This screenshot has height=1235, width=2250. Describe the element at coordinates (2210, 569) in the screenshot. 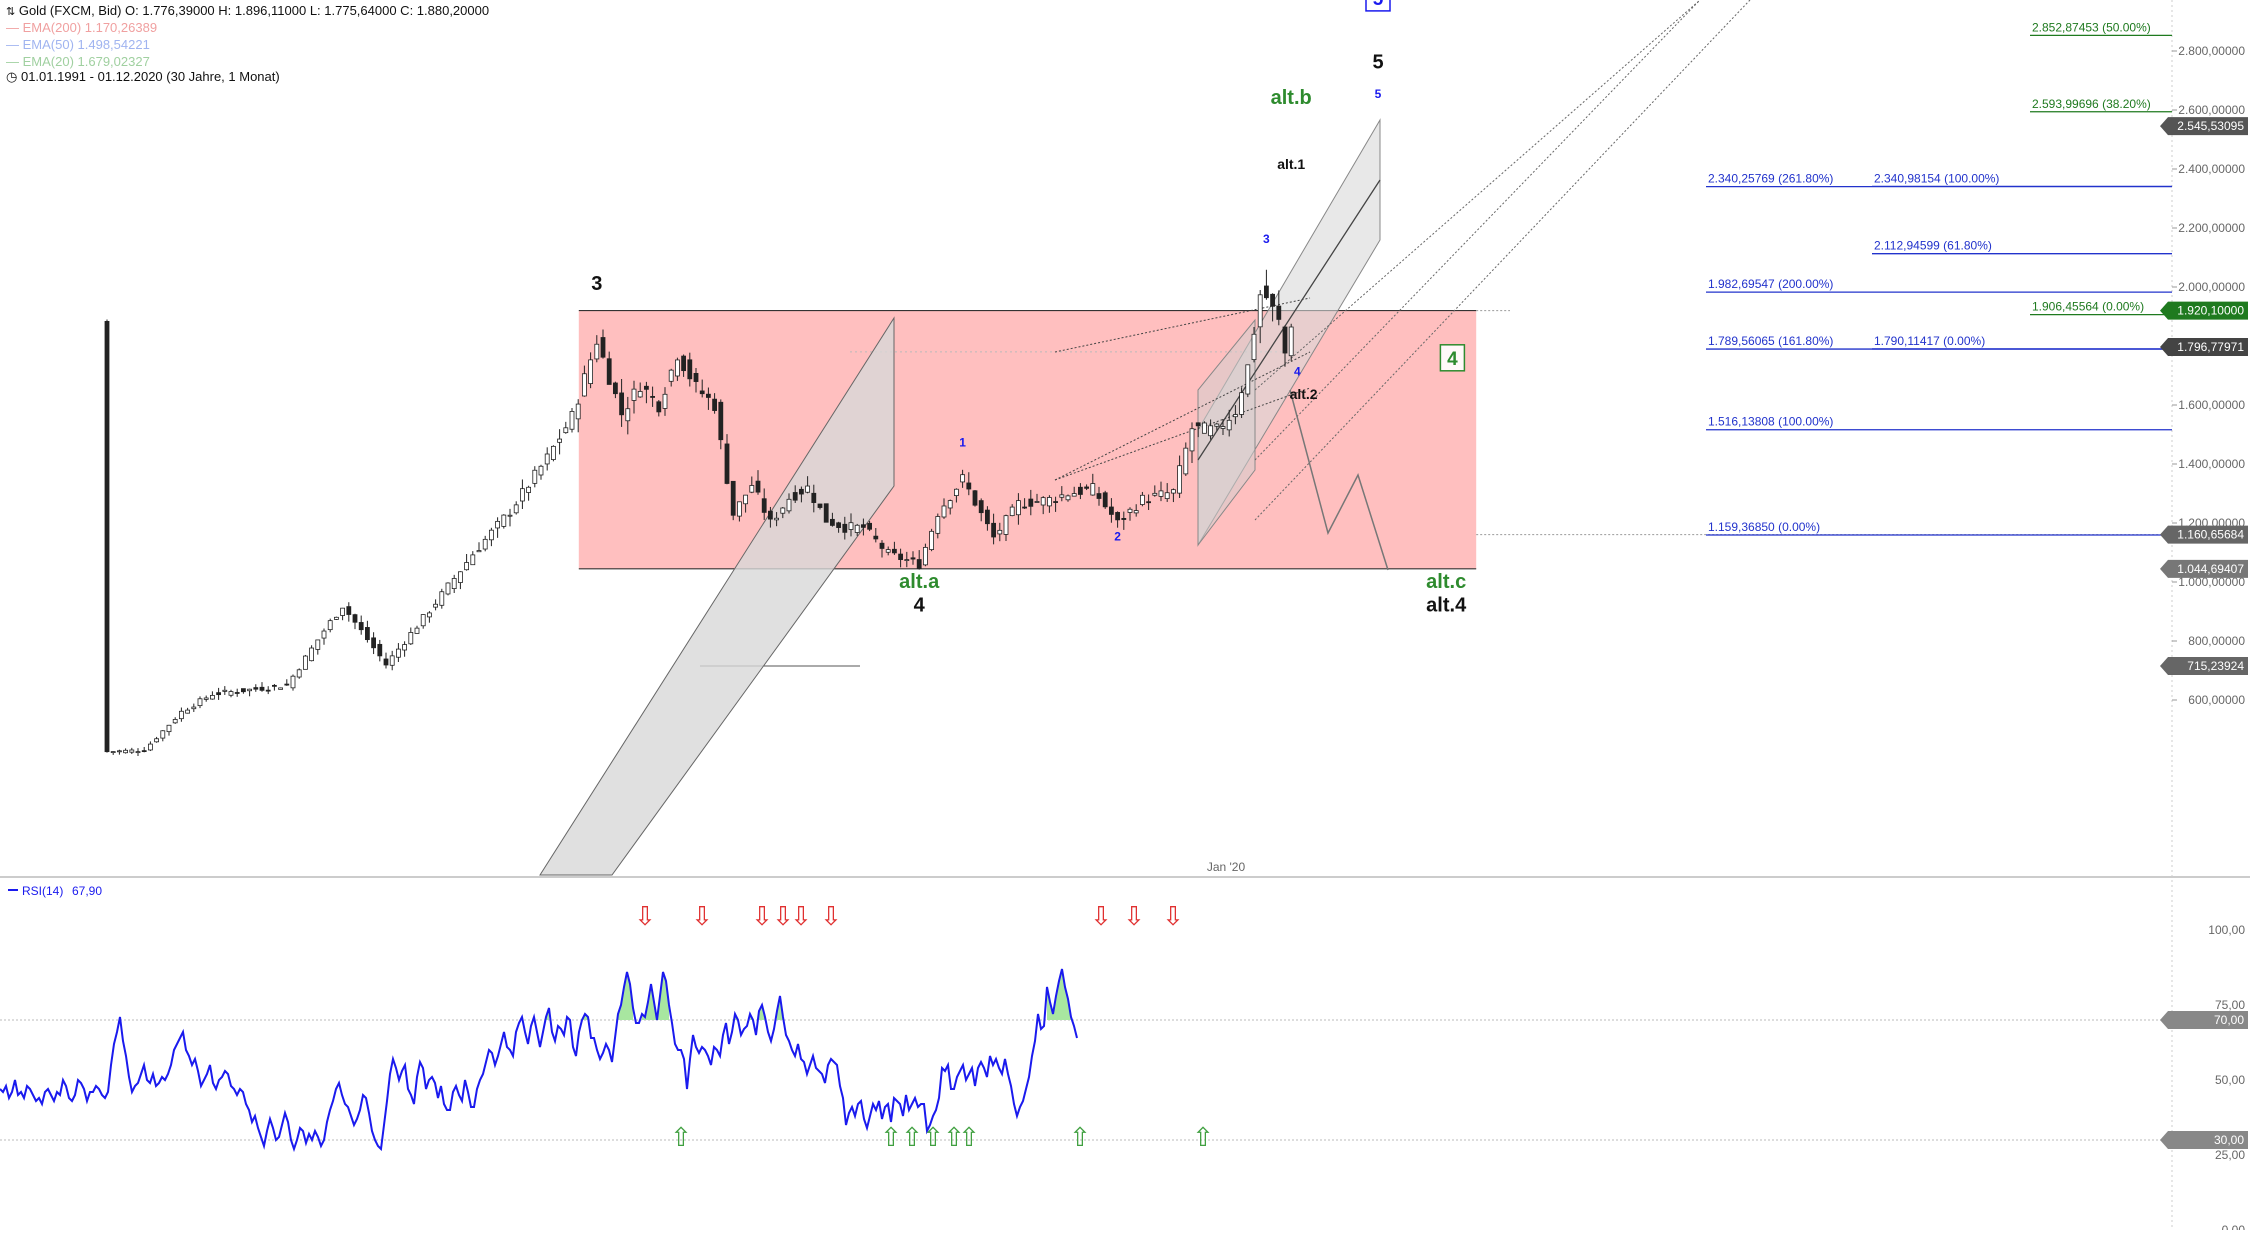

I see `price-label-text: 1.044,69407` at that location.